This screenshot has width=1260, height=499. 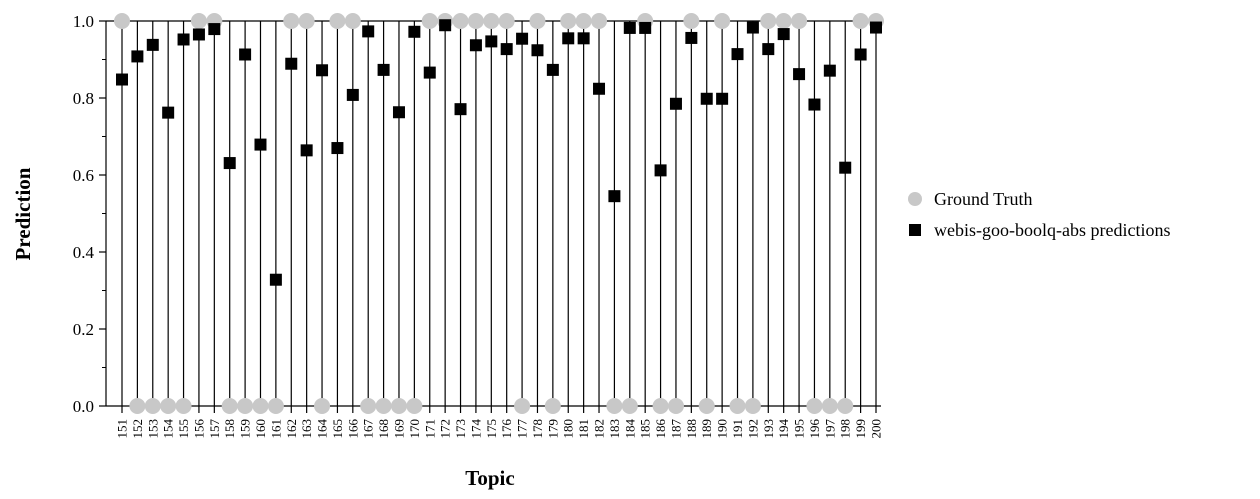 I want to click on x-tick-label-162: 162, so click(x=291, y=429).